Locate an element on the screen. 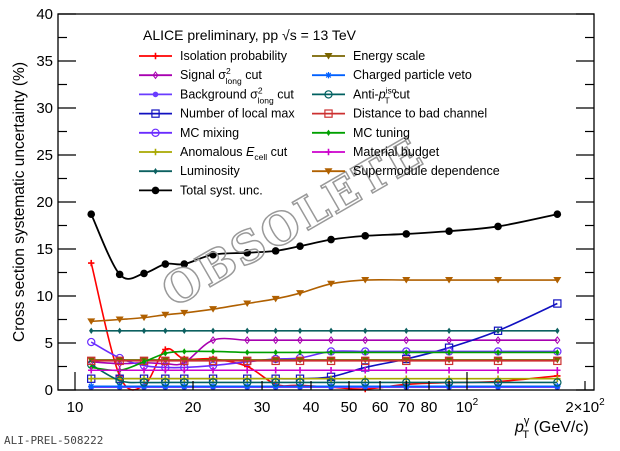 This screenshot has width=620, height=451. legend-label: Anti-piso T cut is located at coordinates (381, 95).